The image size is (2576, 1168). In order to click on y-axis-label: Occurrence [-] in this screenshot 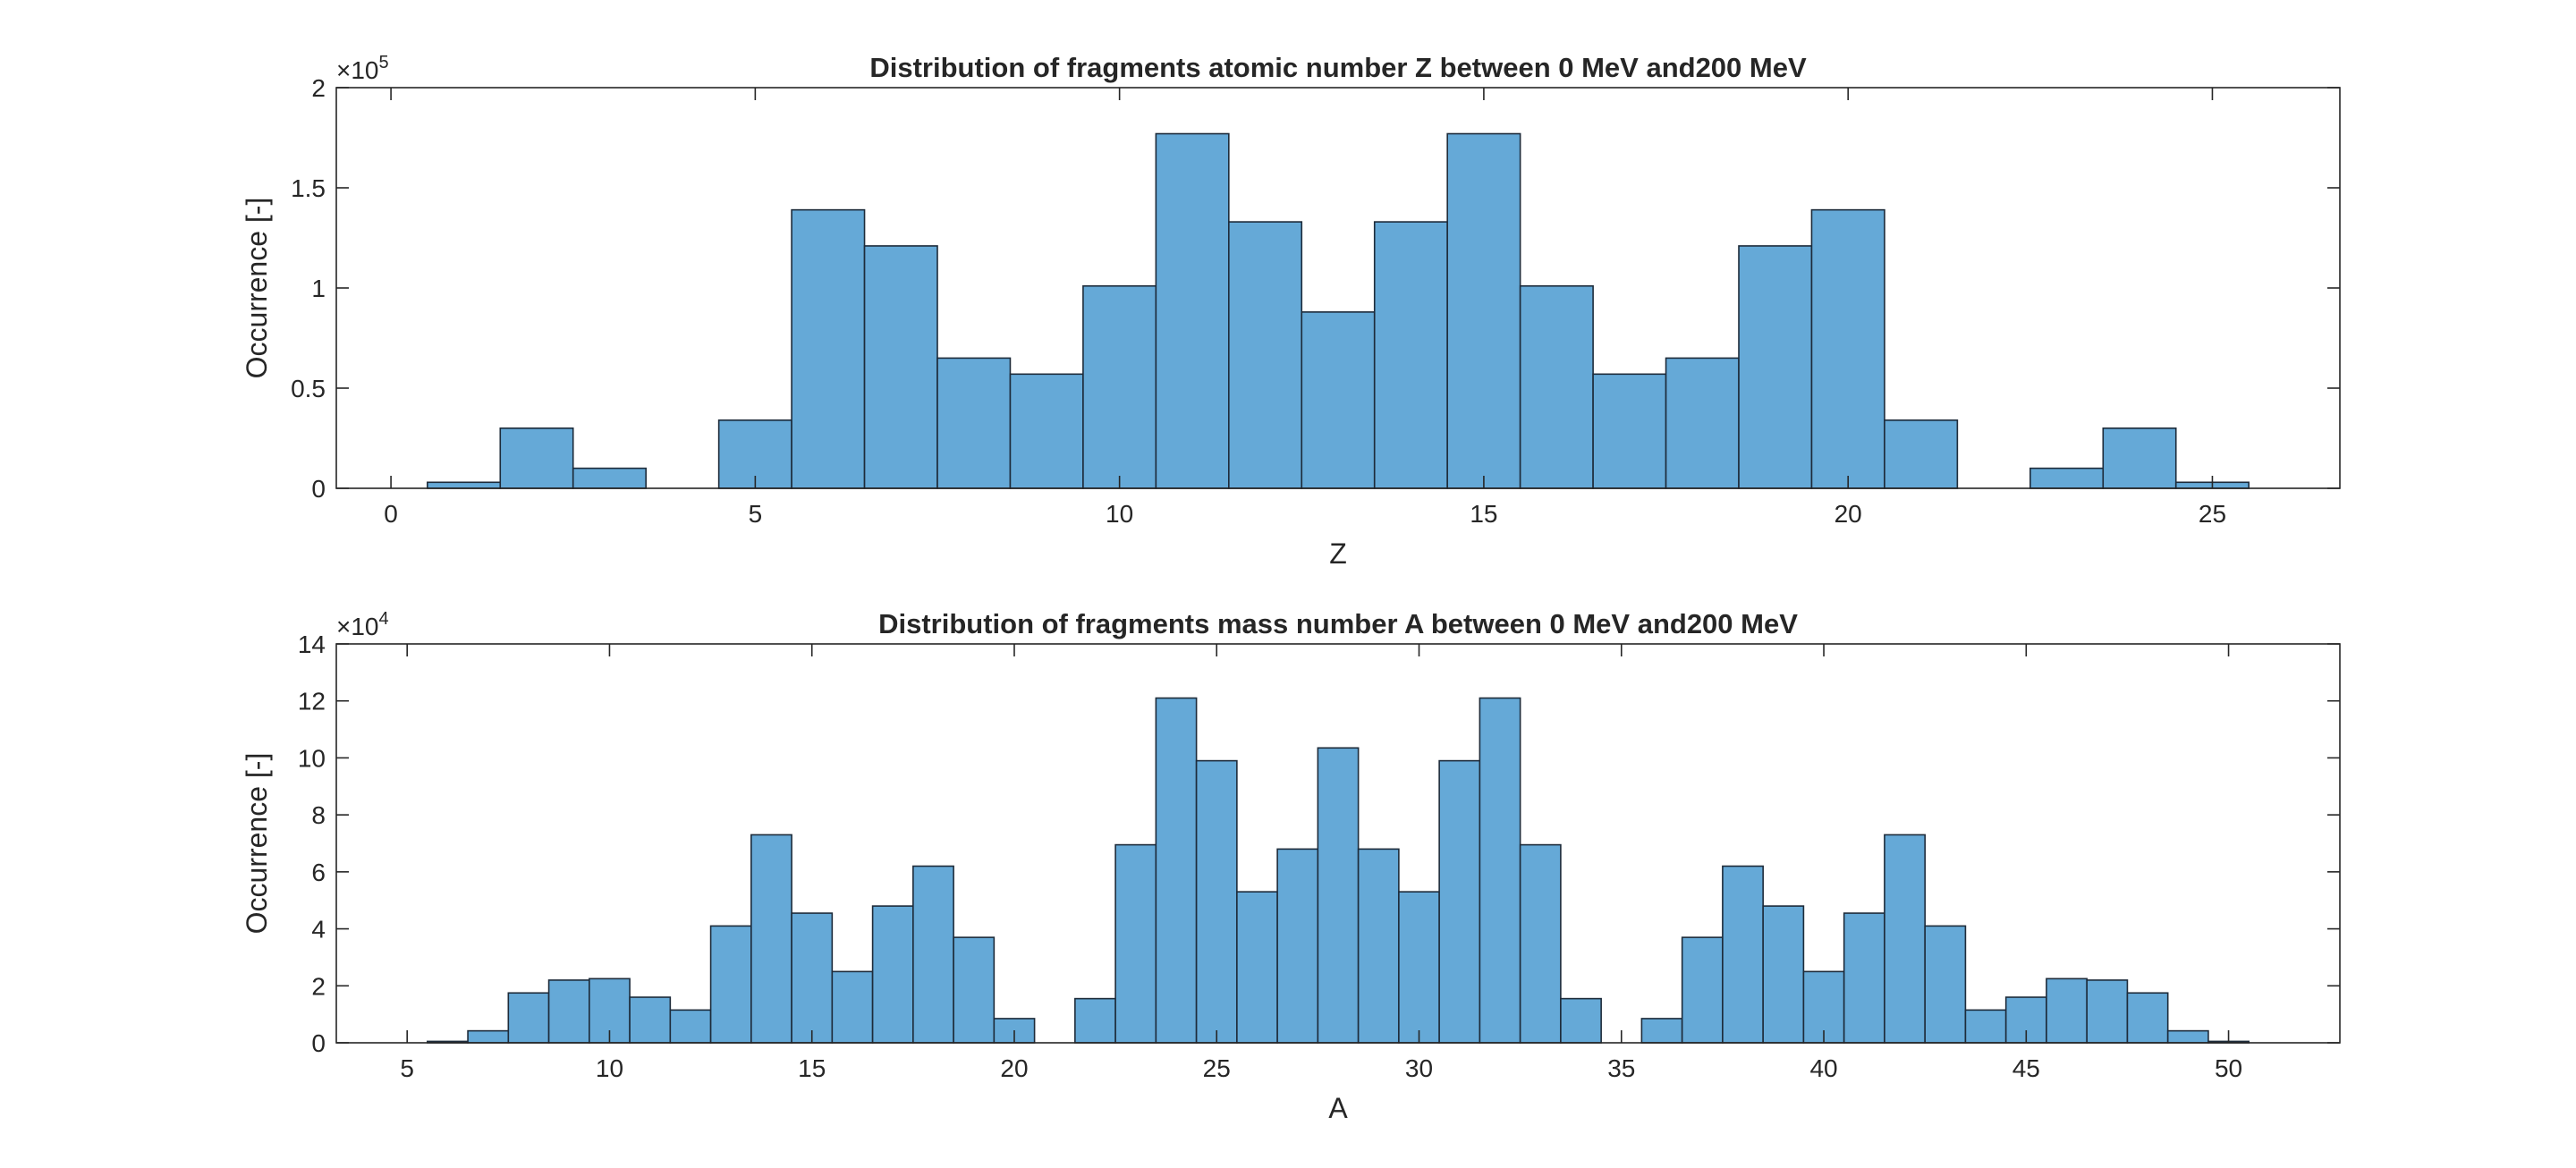, I will do `click(257, 844)`.